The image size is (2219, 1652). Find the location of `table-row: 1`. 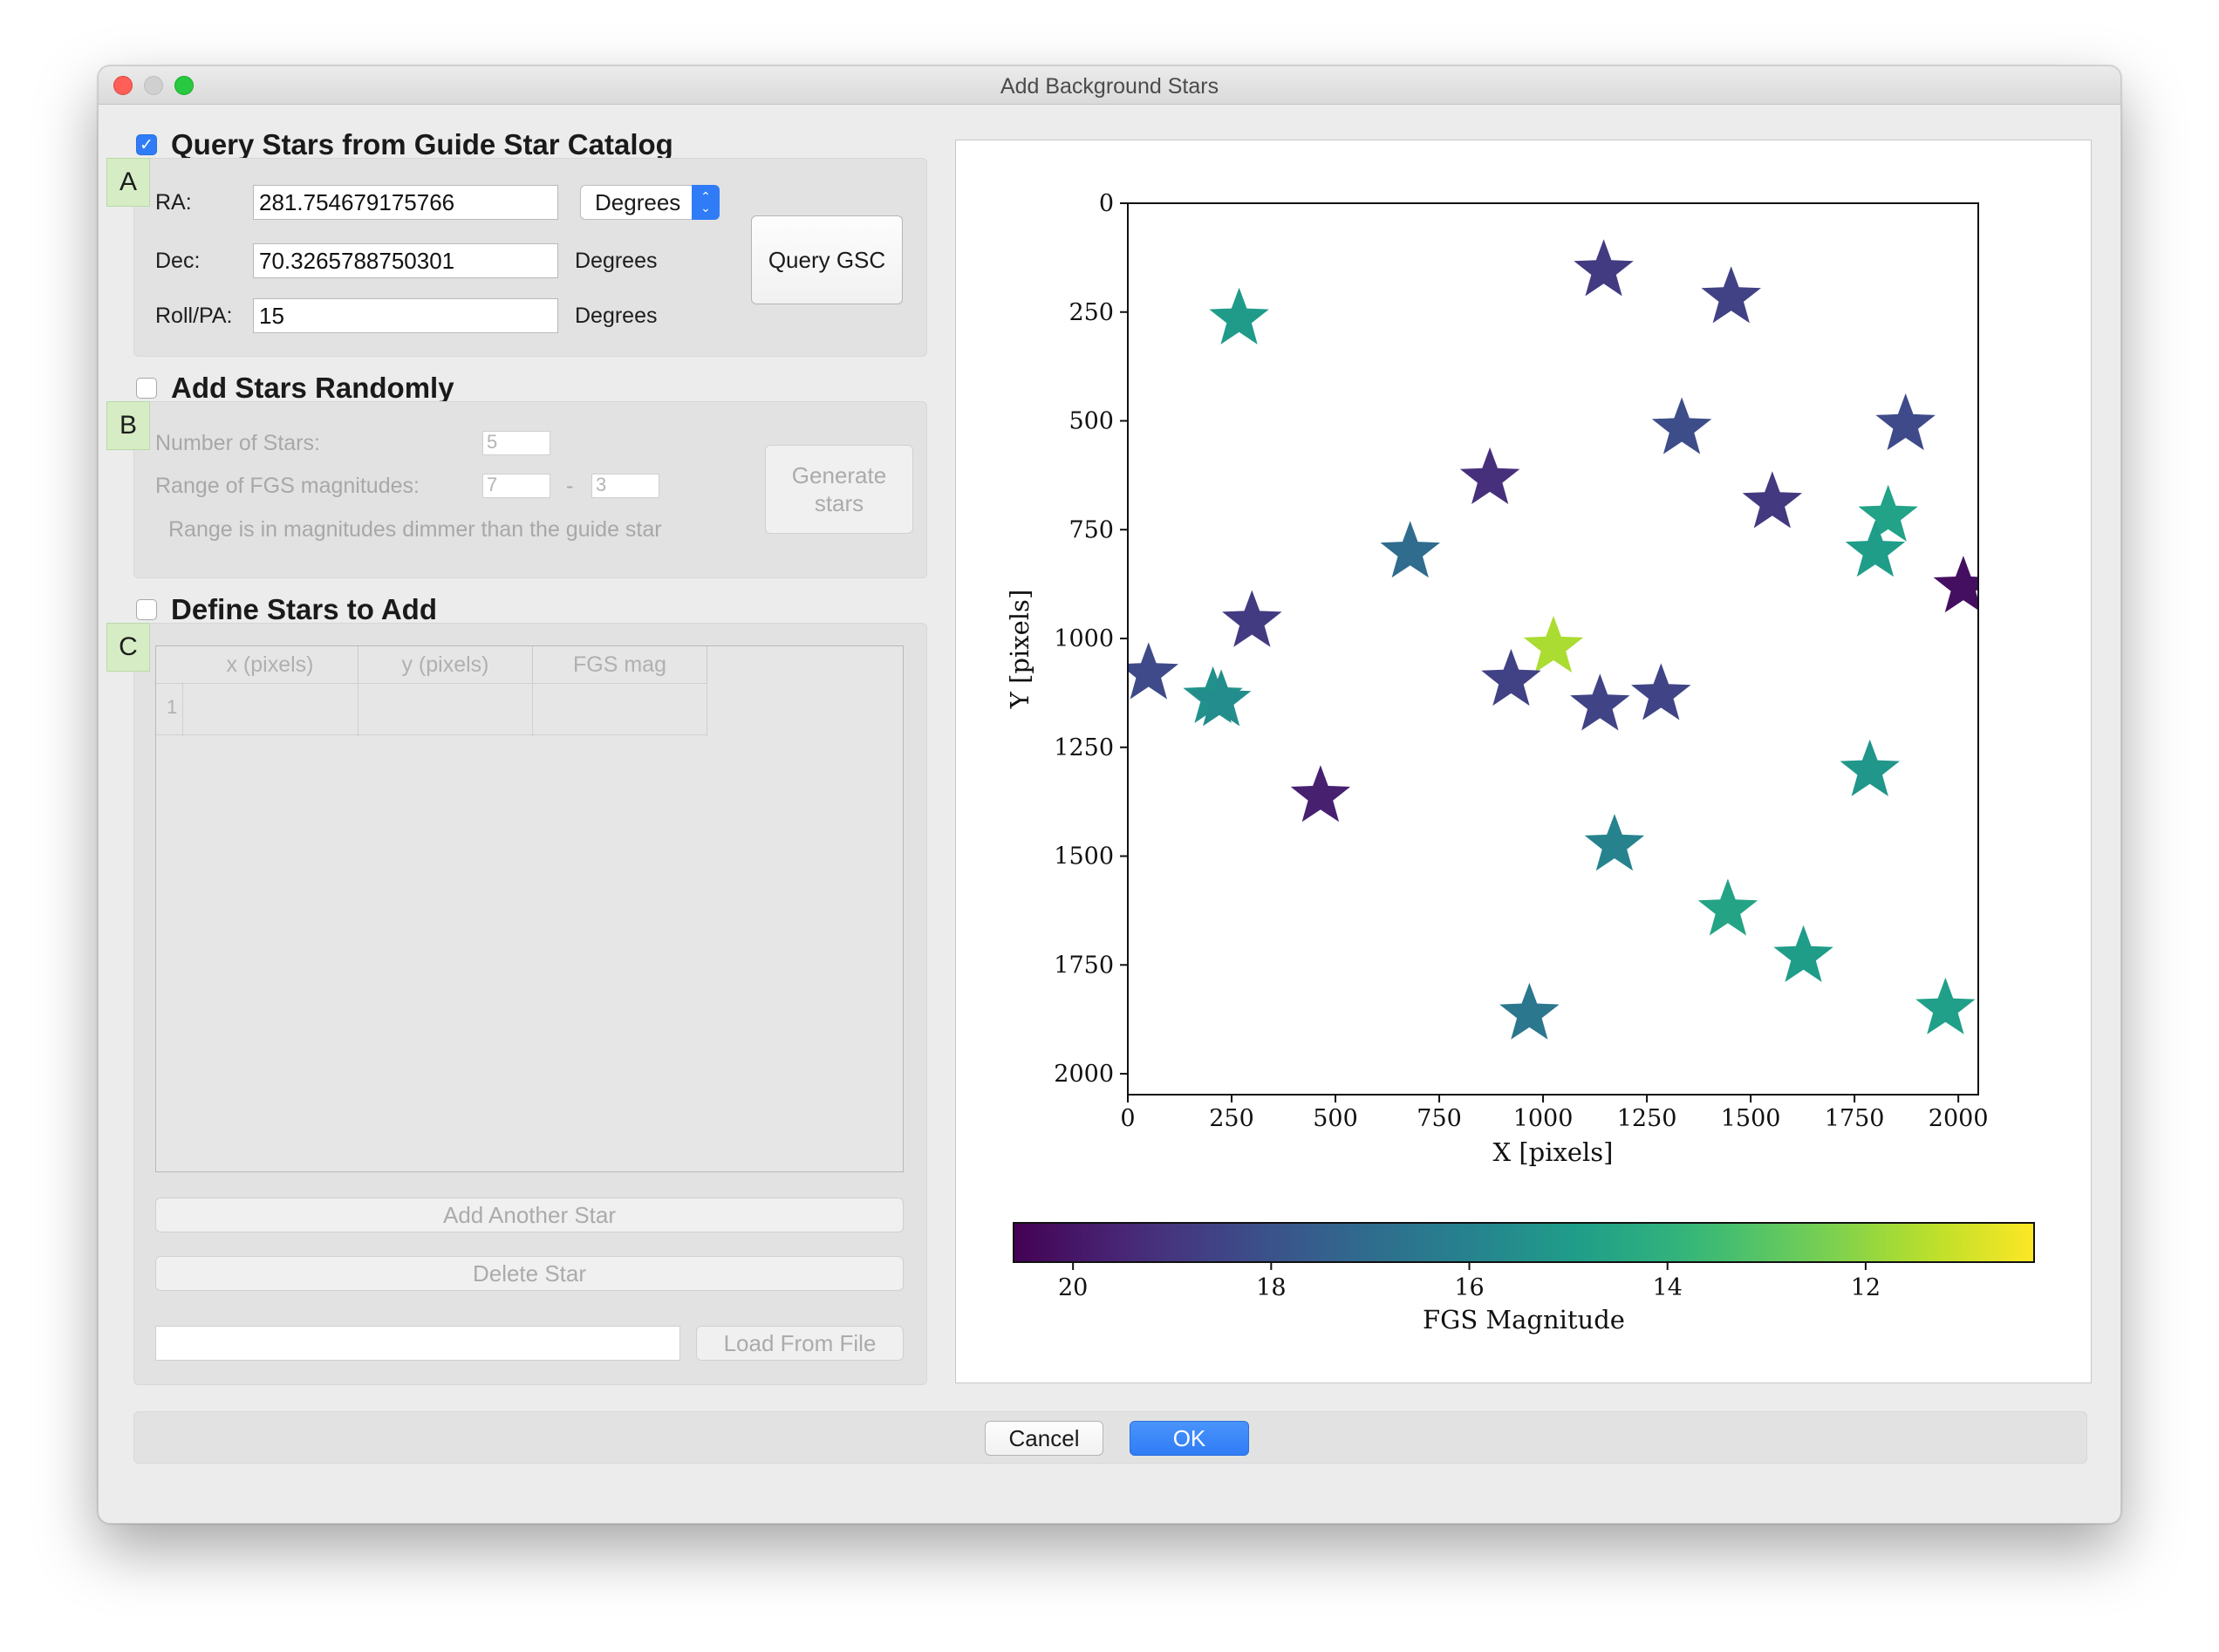

table-row: 1 is located at coordinates (431, 709).